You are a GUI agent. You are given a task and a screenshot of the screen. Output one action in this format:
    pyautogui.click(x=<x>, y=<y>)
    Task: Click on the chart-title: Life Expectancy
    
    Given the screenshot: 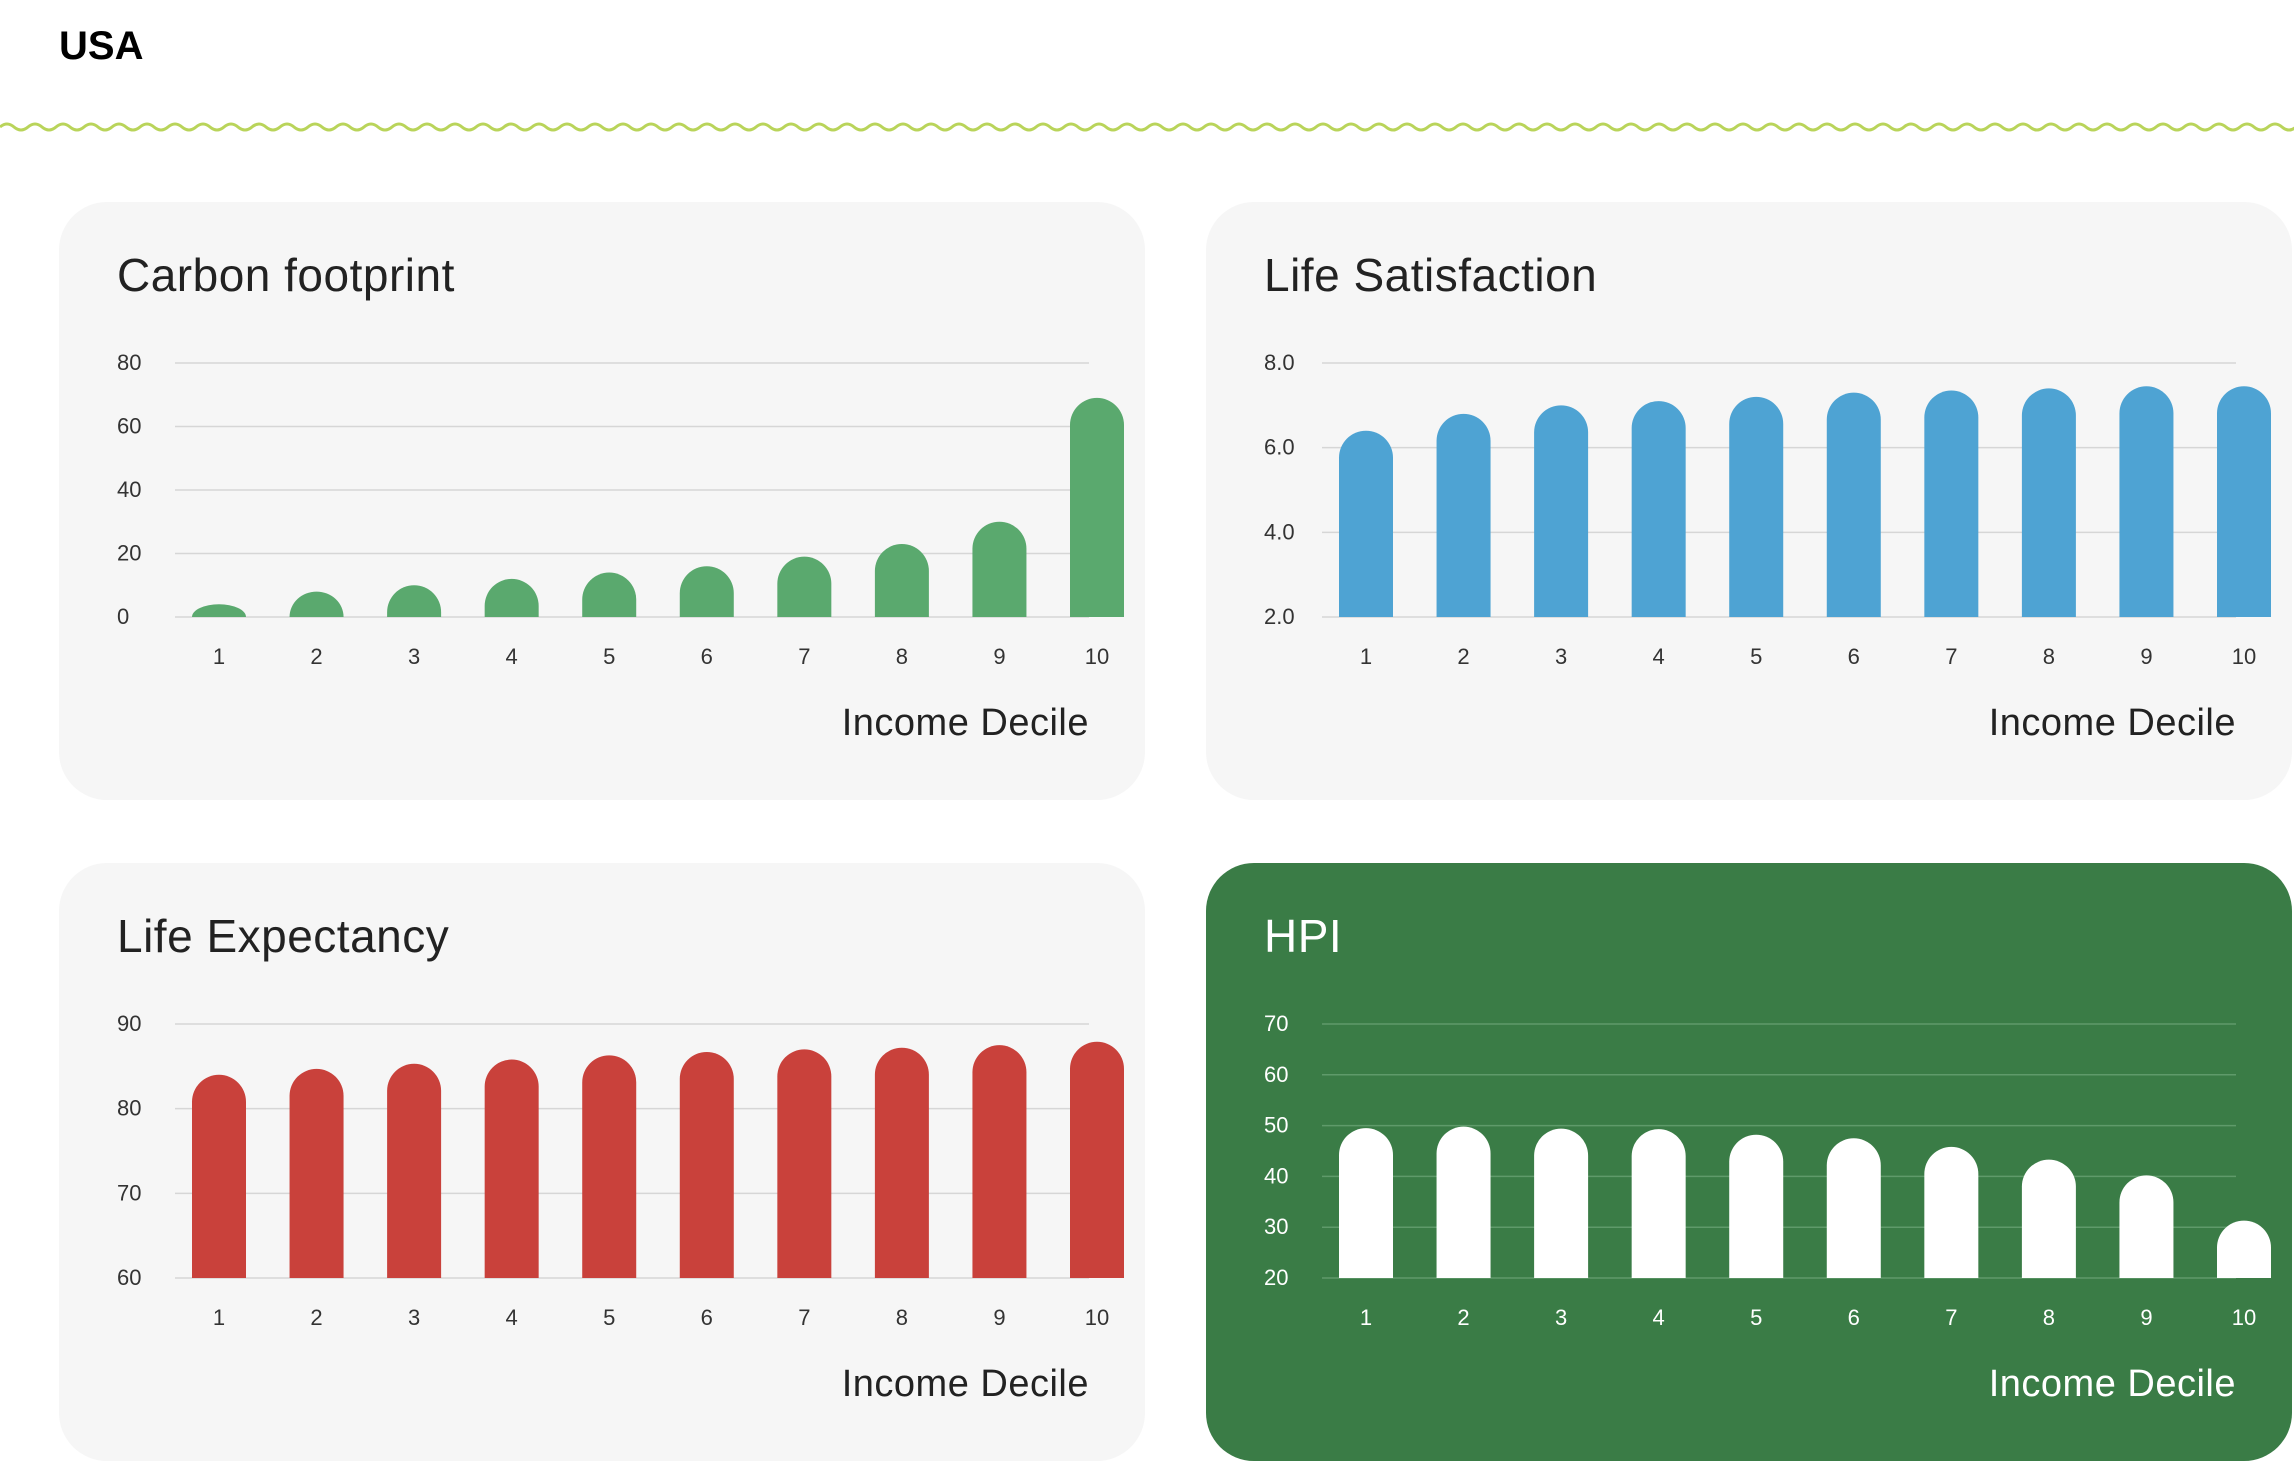 What is the action you would take?
    pyautogui.click(x=283, y=936)
    